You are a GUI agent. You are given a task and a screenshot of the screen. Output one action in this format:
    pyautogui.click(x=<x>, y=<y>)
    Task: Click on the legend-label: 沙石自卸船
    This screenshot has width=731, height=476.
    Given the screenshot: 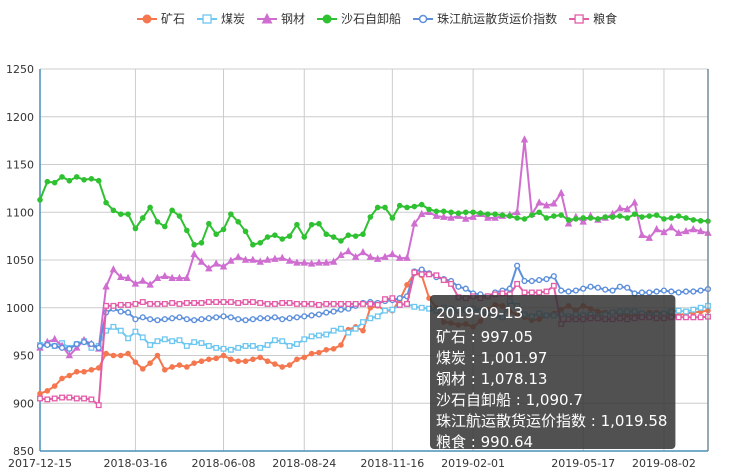 What is the action you would take?
    pyautogui.click(x=371, y=18)
    